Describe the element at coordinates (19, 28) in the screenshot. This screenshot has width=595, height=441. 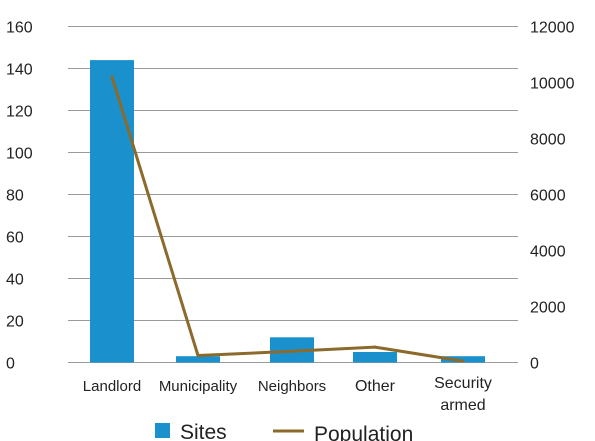
I see `y-left-tick-label: 160` at that location.